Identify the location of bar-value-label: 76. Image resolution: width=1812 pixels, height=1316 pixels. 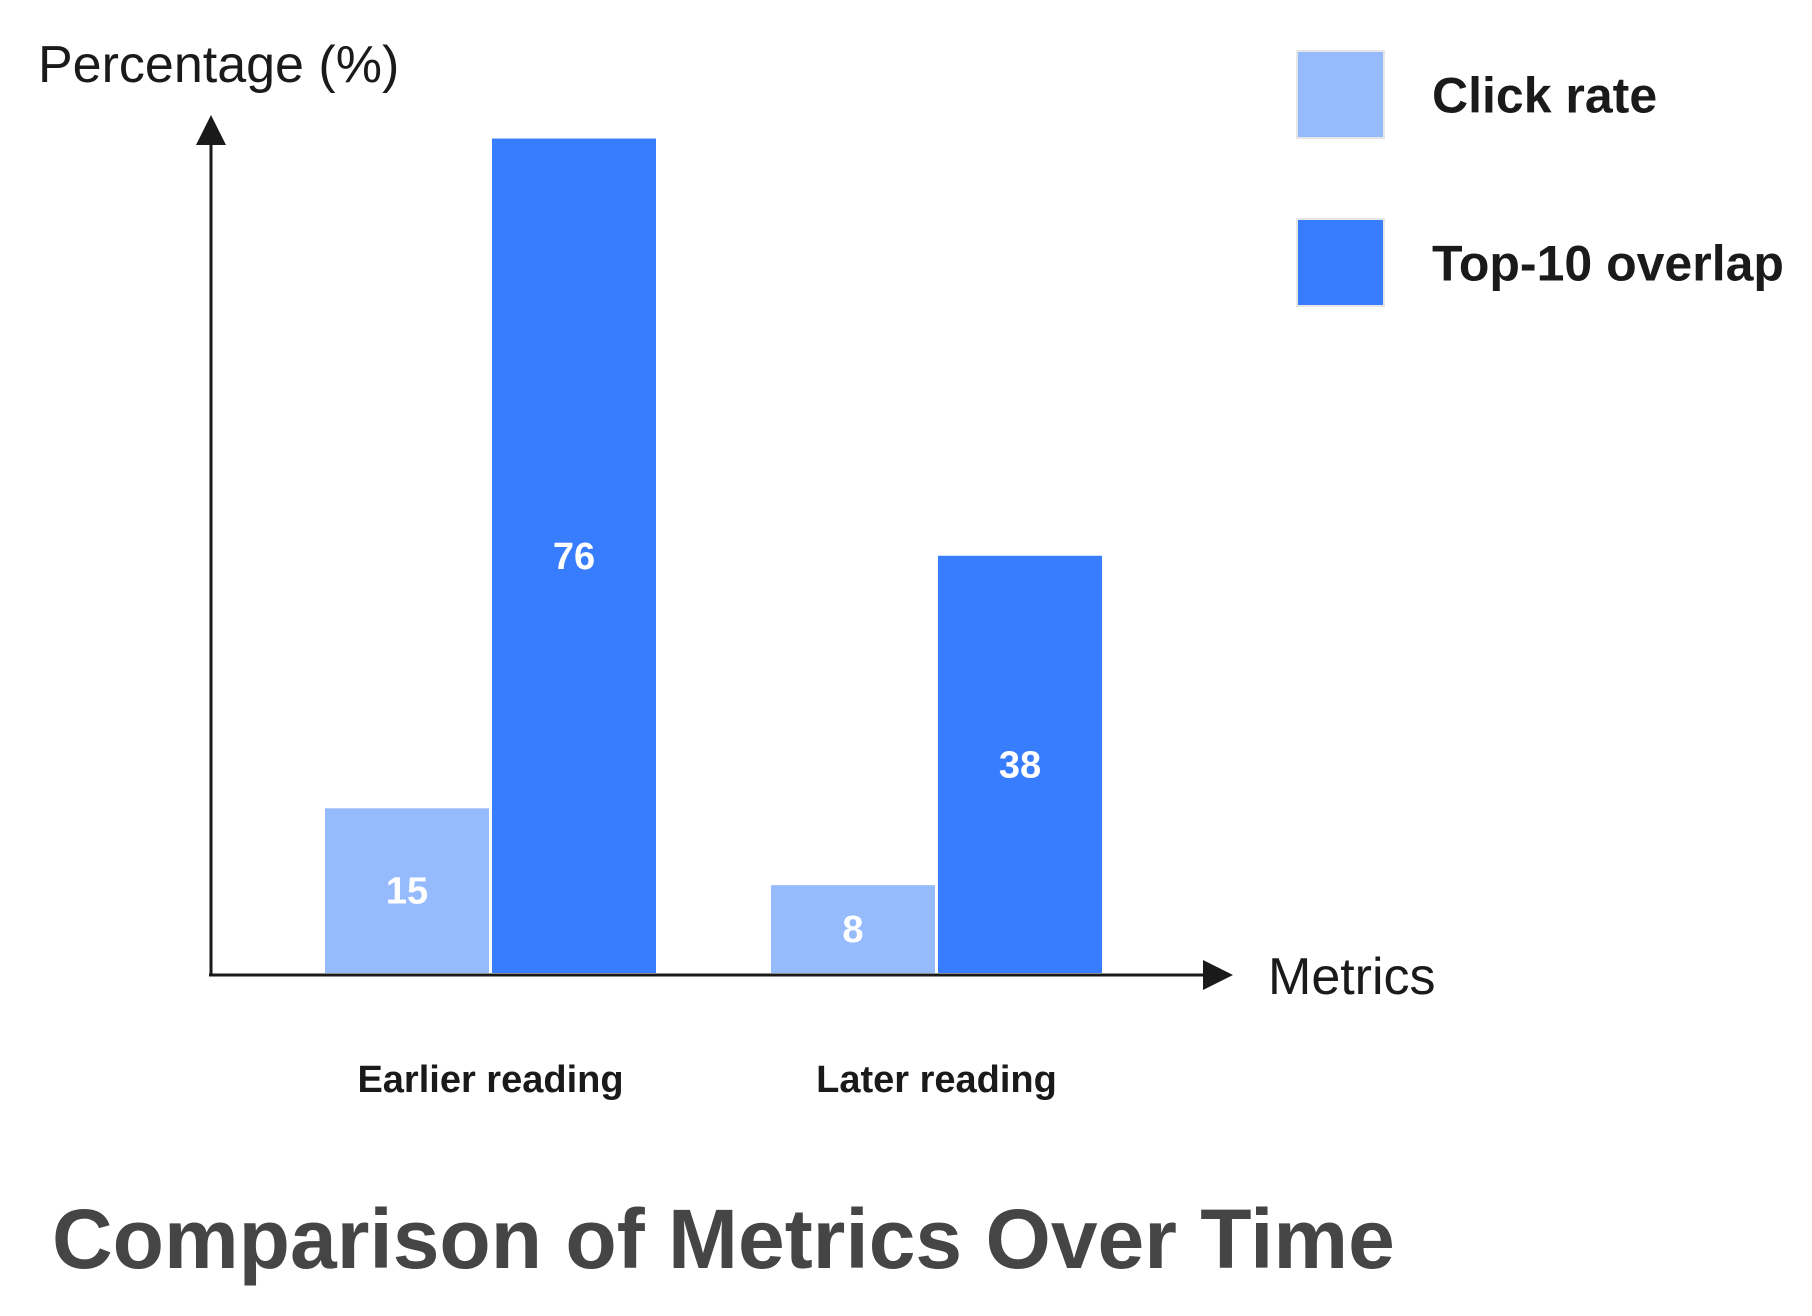
(574, 557).